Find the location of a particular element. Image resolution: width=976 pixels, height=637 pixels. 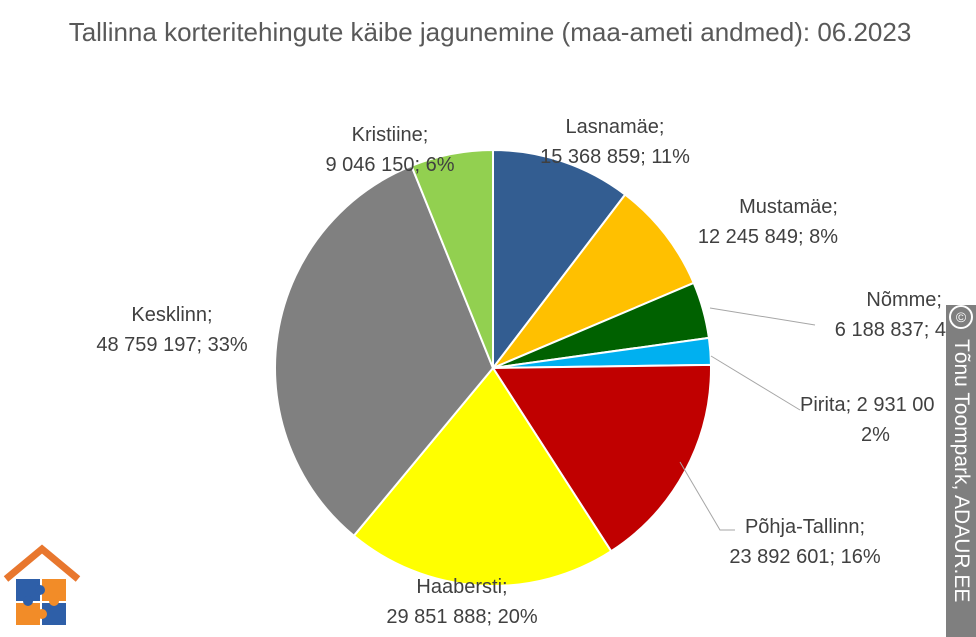

label-pirita-value: 2% is located at coordinates (875, 435).